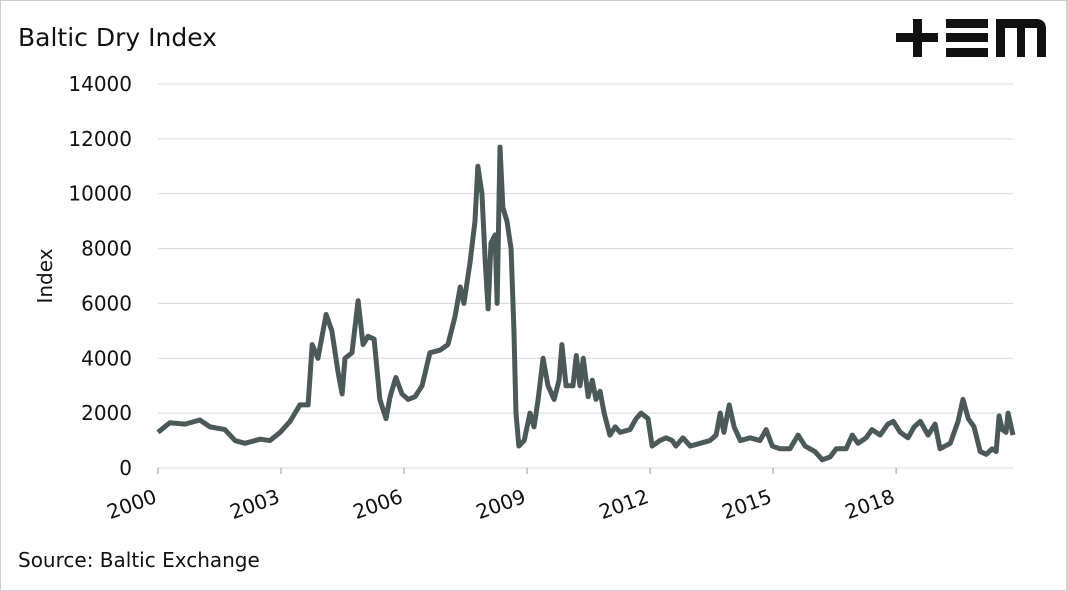 Image resolution: width=1067 pixels, height=591 pixels. Describe the element at coordinates (45, 275) in the screenshot. I see `y-axis-label: Index` at that location.